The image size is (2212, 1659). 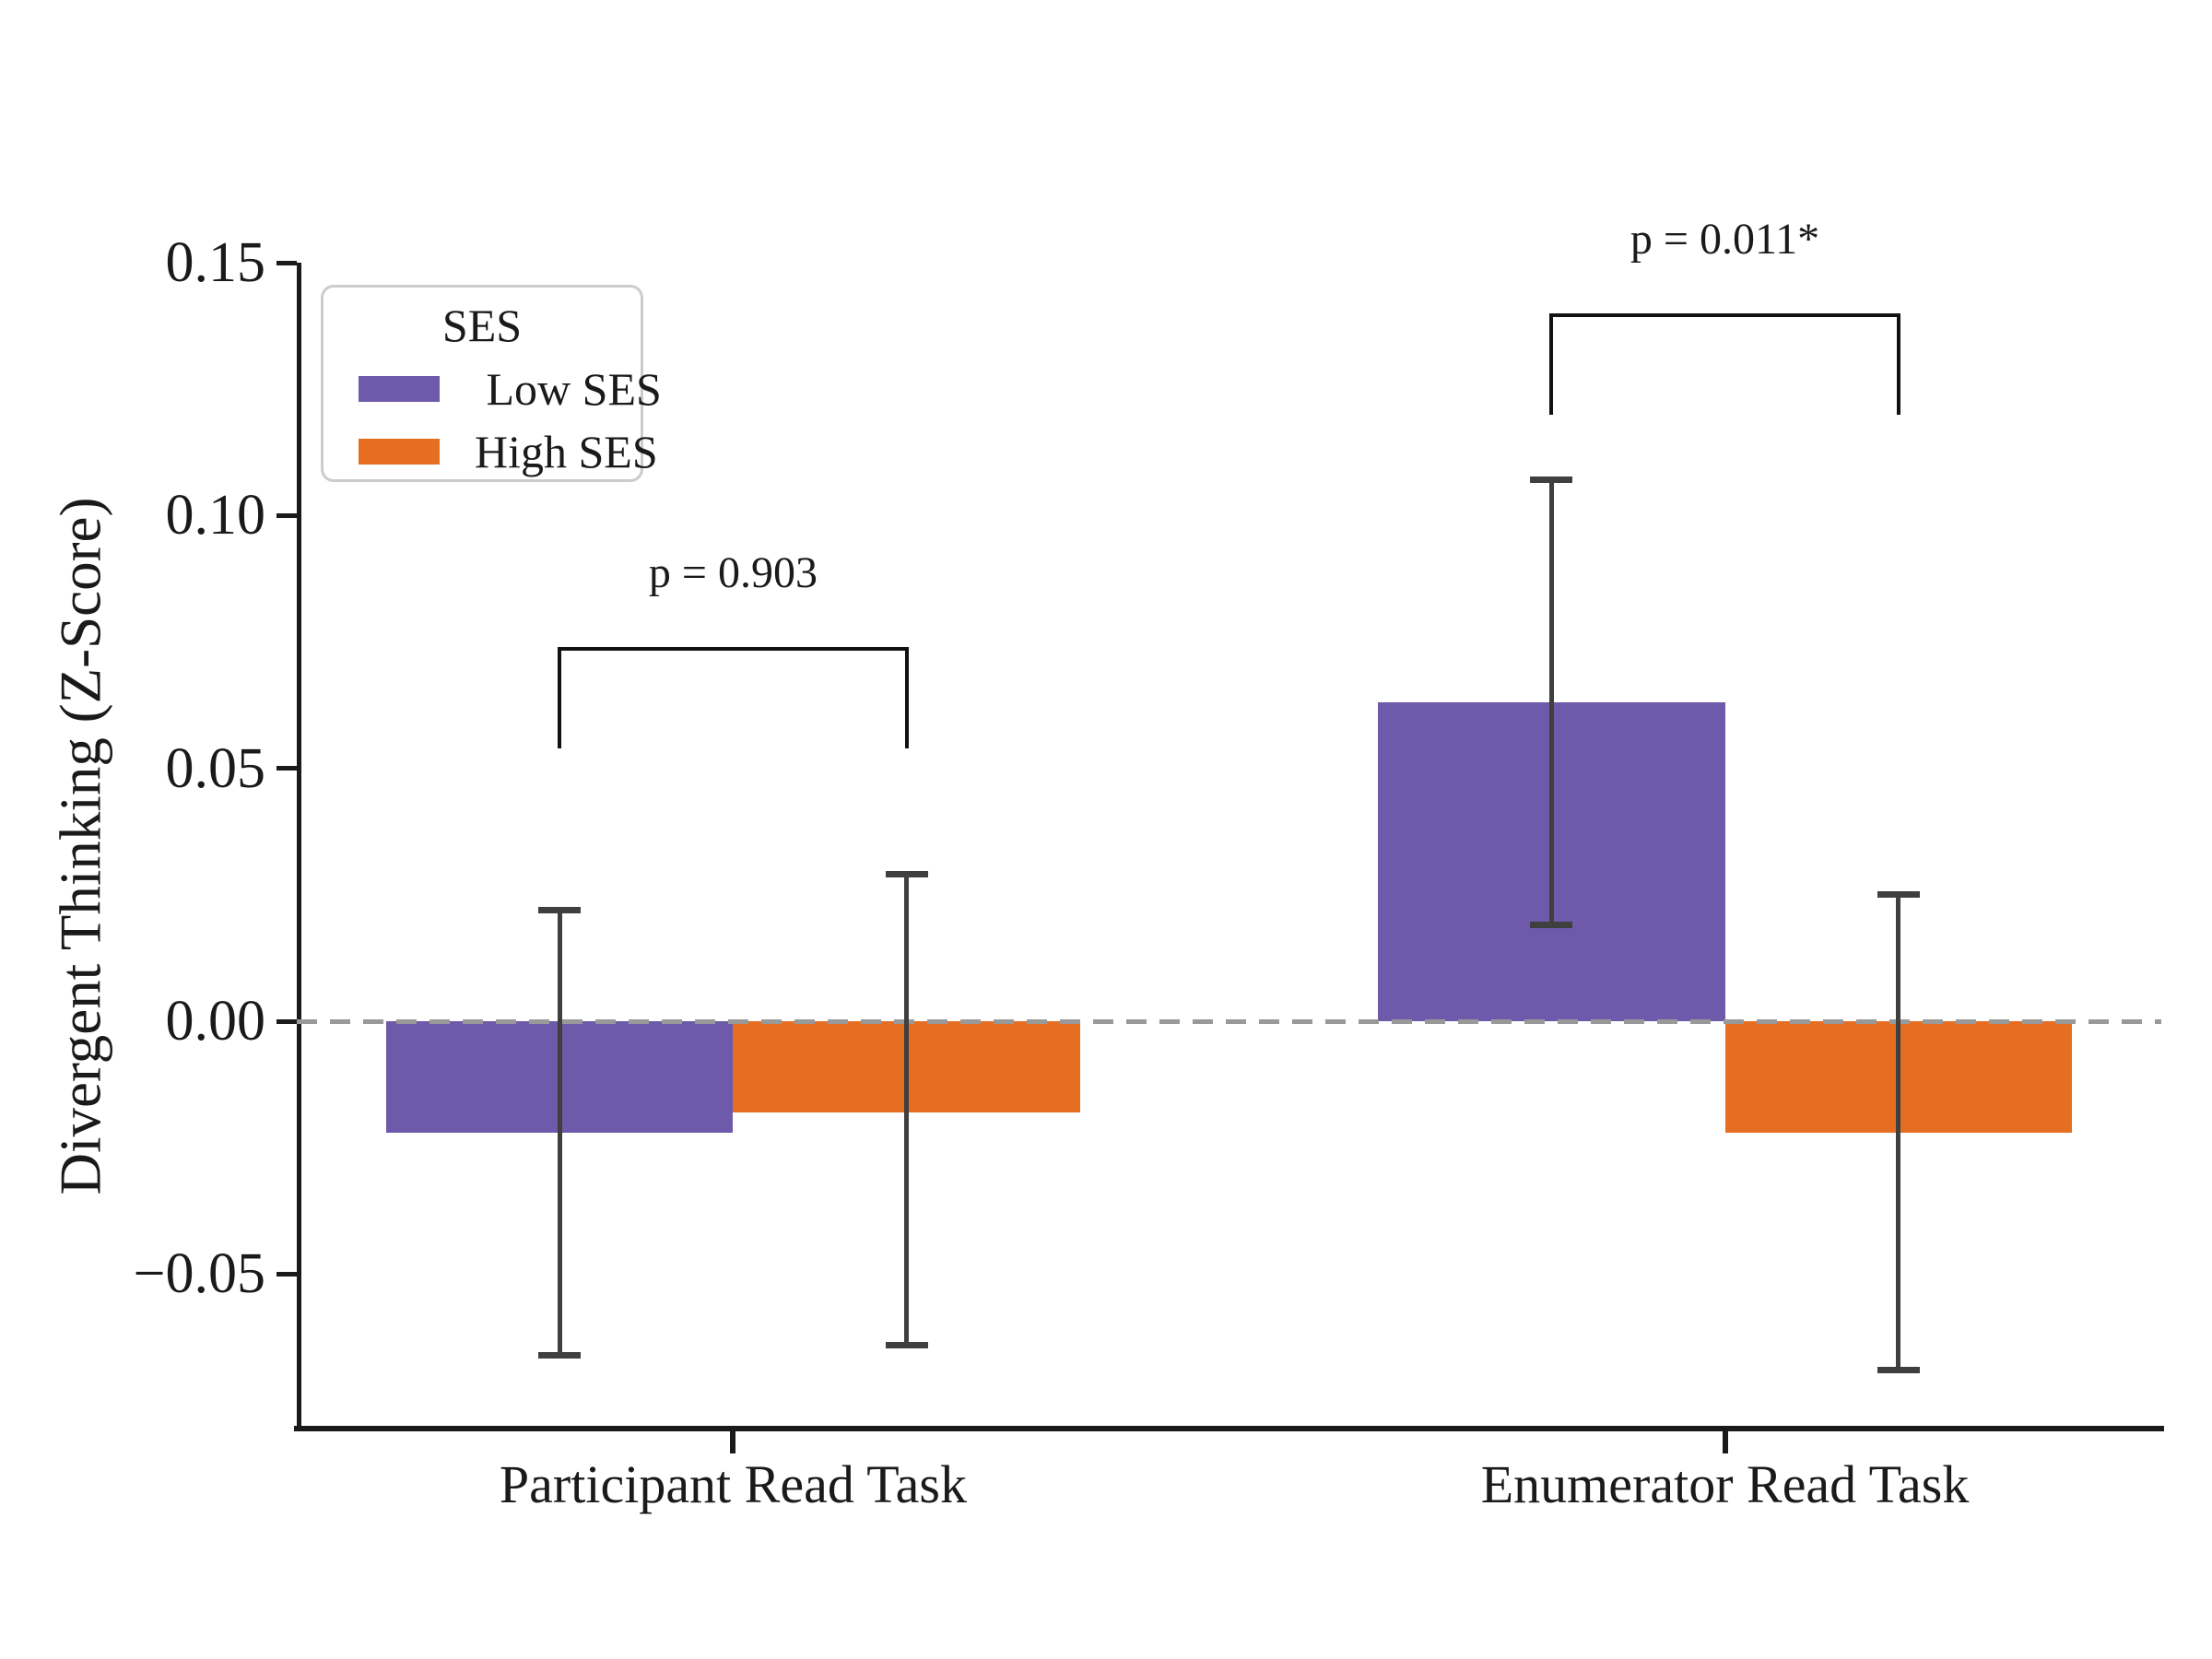 I want to click on x-axis-spine, so click(x=1229, y=1428).